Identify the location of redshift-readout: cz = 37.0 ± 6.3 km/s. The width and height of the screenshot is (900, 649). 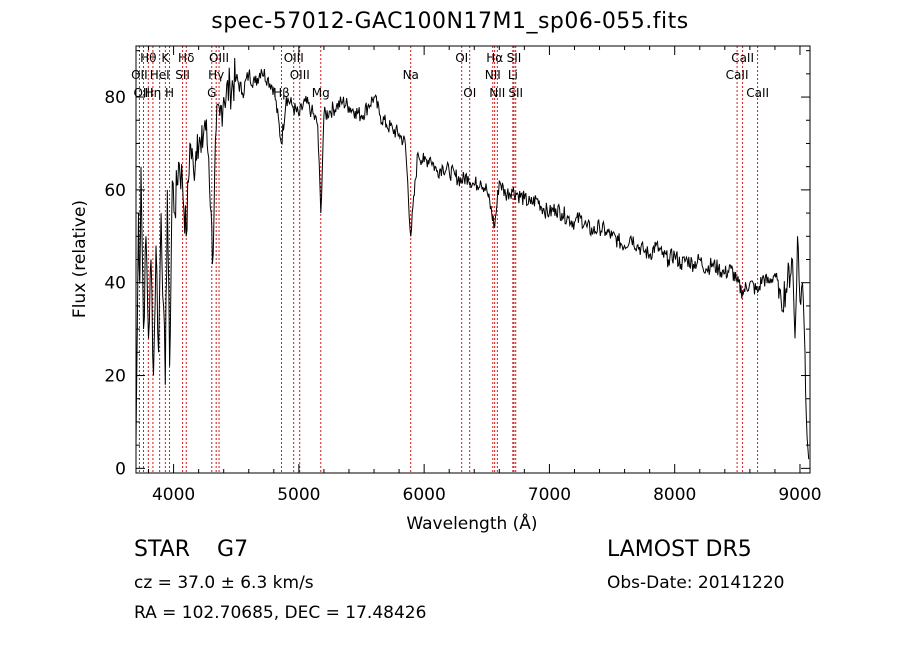
(224, 583).